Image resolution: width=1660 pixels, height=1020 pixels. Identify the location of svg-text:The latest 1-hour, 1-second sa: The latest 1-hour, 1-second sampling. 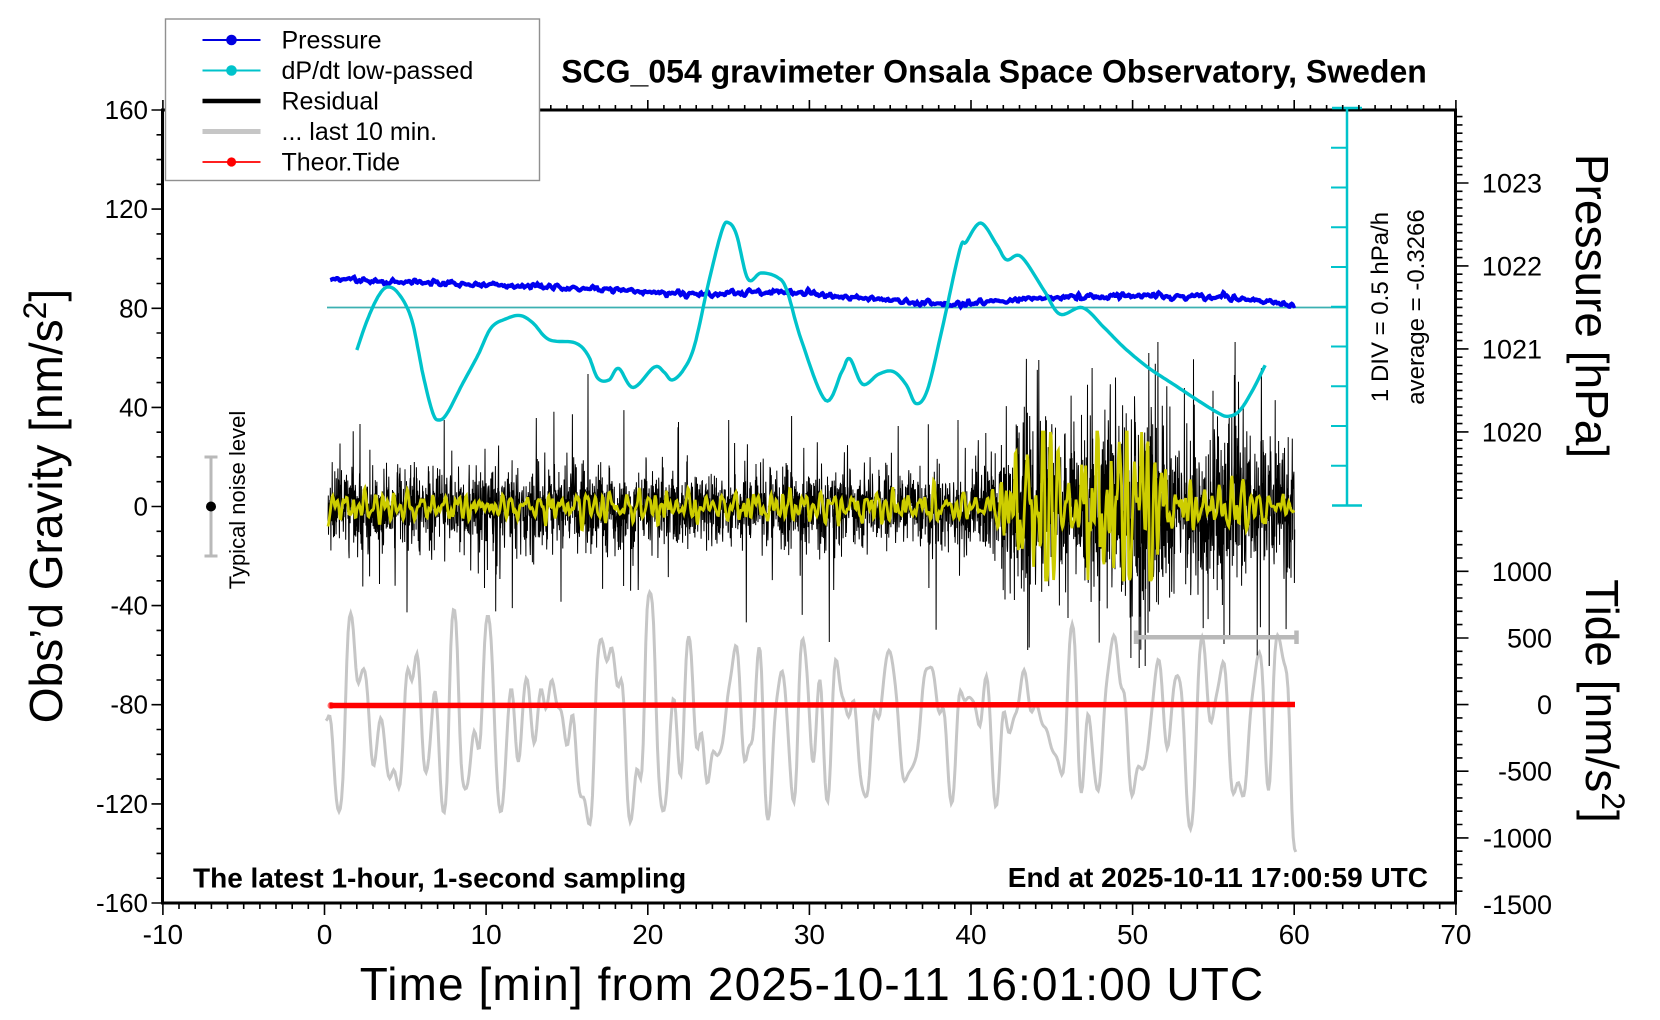
(439, 878).